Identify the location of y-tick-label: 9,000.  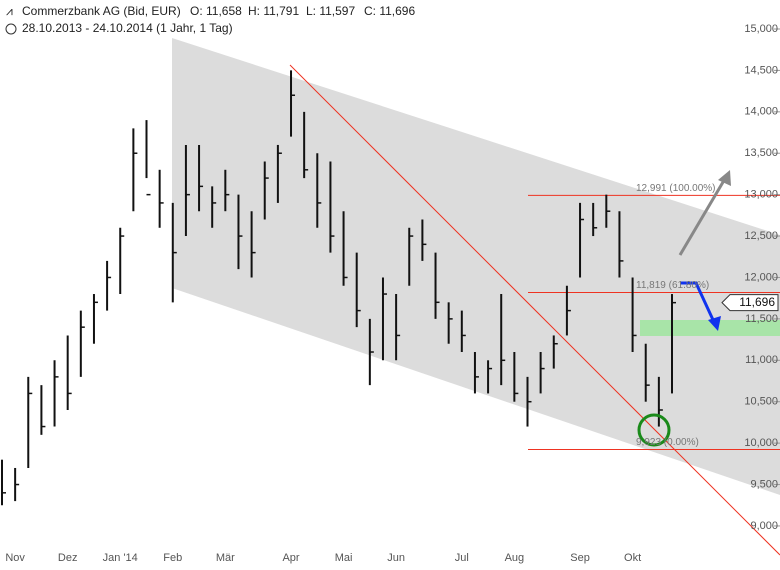
(764, 526).